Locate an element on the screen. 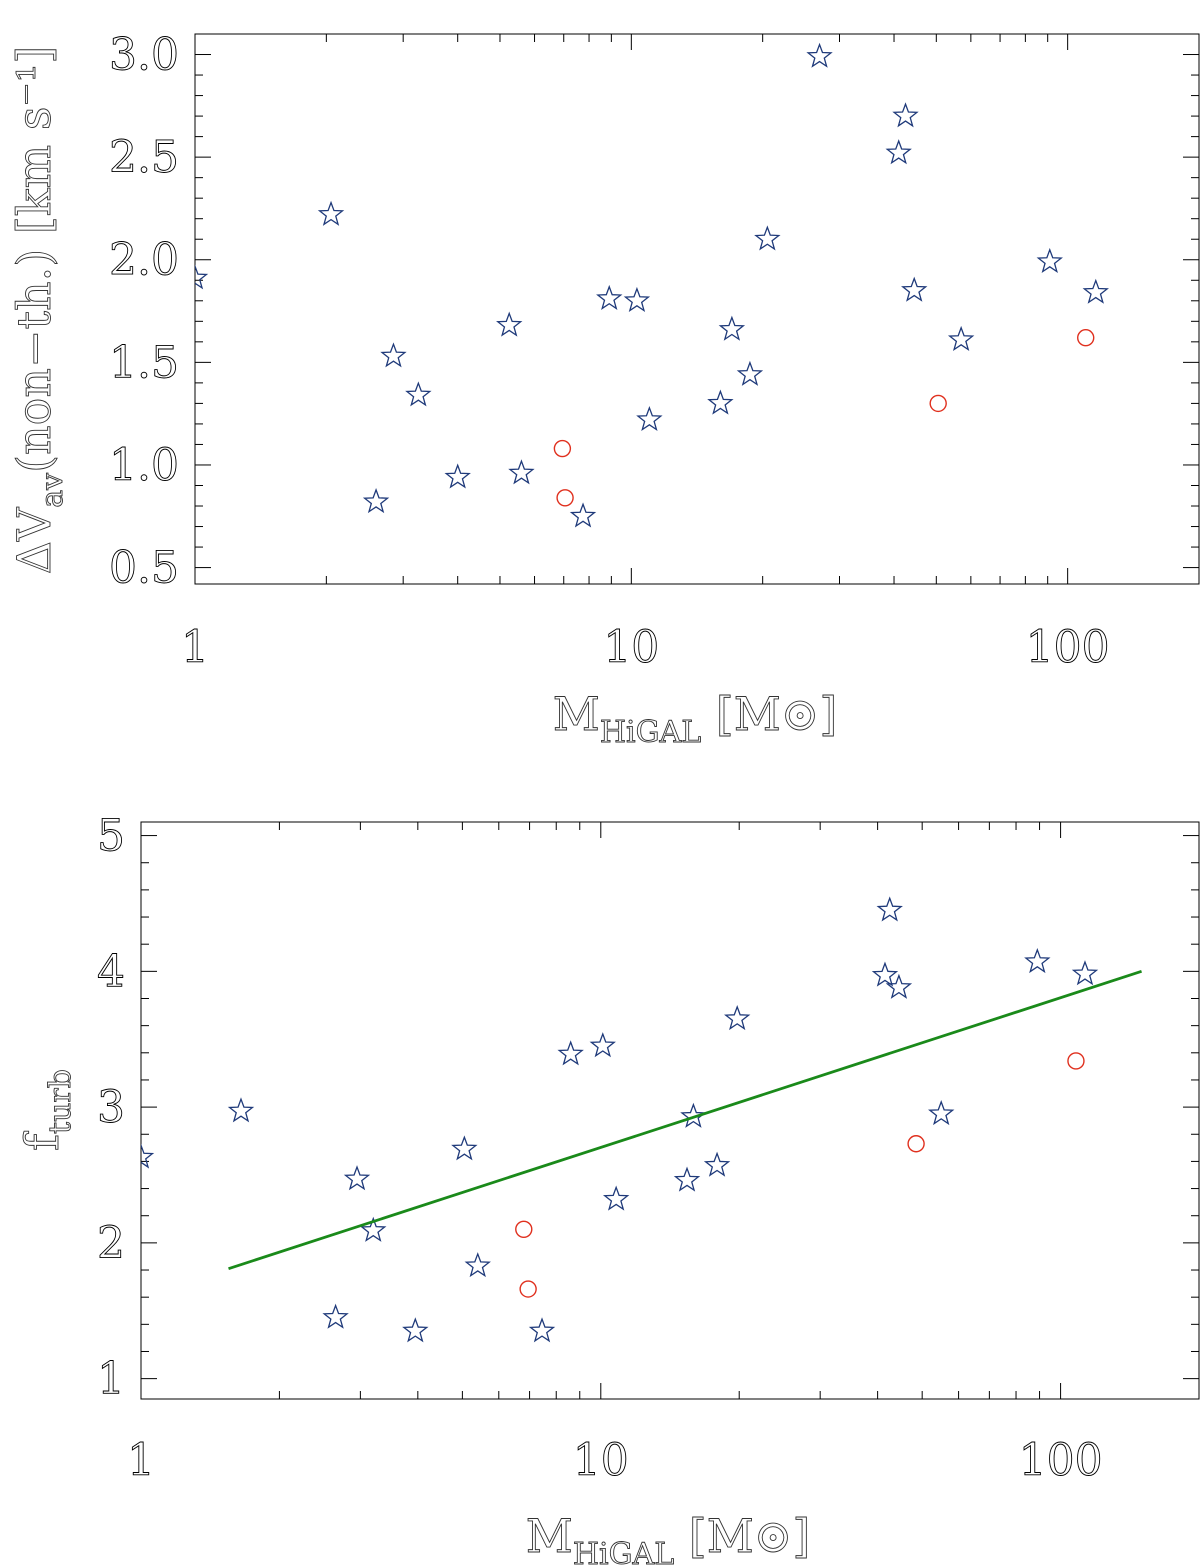 The width and height of the screenshot is (1200, 1565). y-tick-label: 2 is located at coordinates (111, 1243).